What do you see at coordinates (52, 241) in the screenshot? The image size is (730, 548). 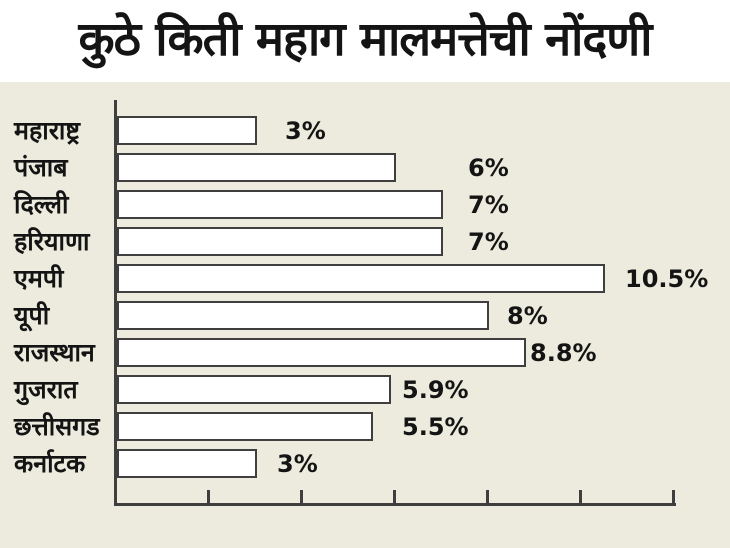 I see `category-label: हरियाणा` at bounding box center [52, 241].